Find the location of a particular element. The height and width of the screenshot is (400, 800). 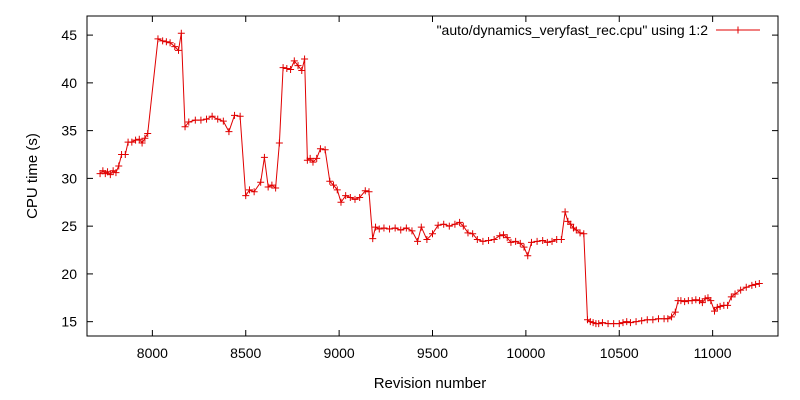

y-tick-label: 45 is located at coordinates (69, 35).